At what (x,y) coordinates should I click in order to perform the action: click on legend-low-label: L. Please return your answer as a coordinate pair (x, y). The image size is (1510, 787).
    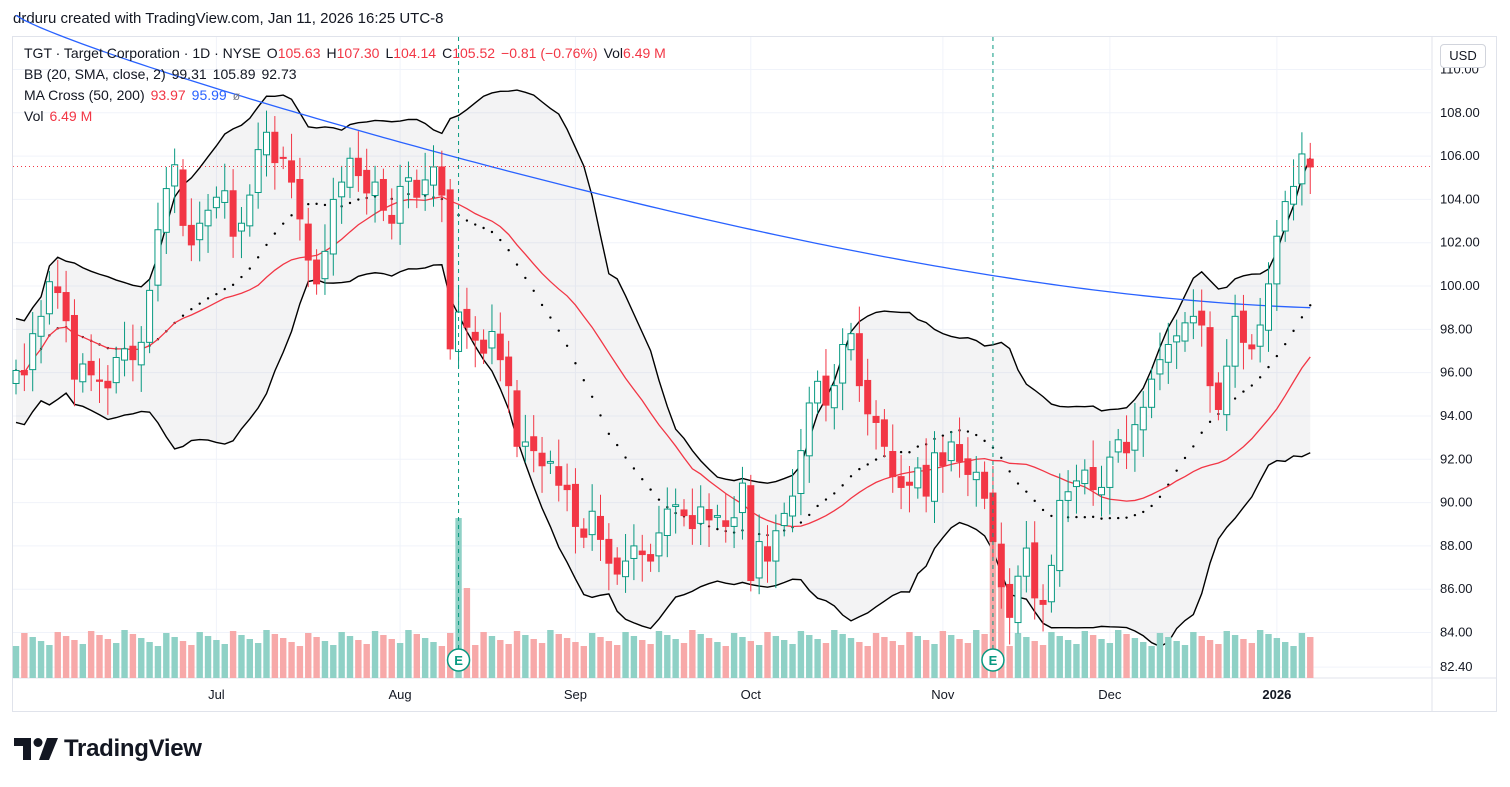
    Looking at the image, I should click on (389, 53).